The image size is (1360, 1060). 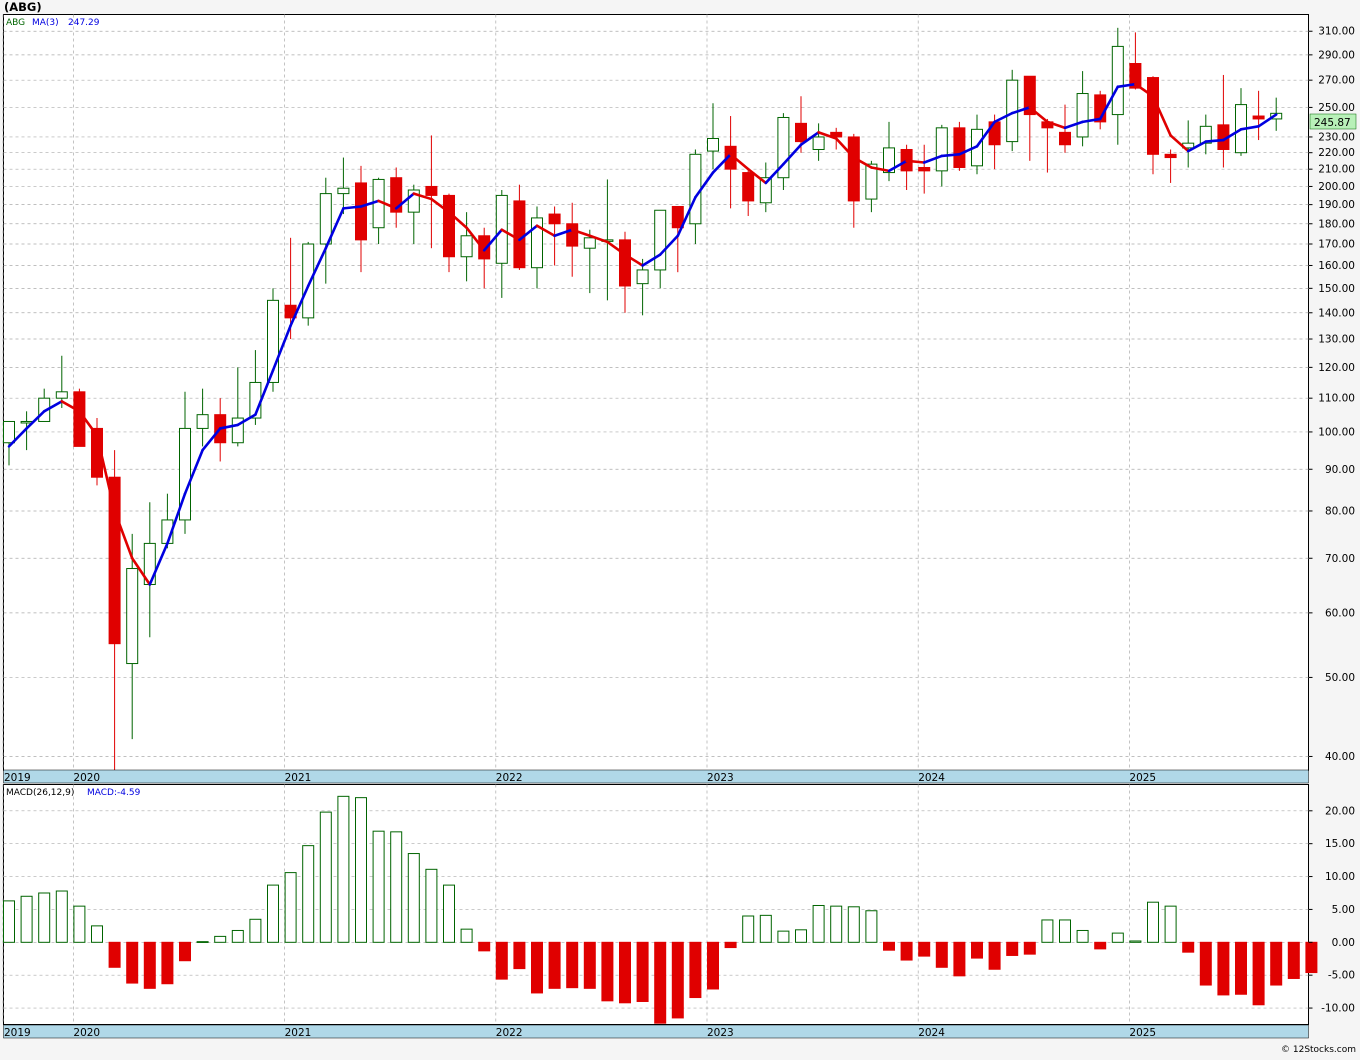 What do you see at coordinates (1336, 289) in the screenshot?
I see `price-y-tick-label: 150.00` at bounding box center [1336, 289].